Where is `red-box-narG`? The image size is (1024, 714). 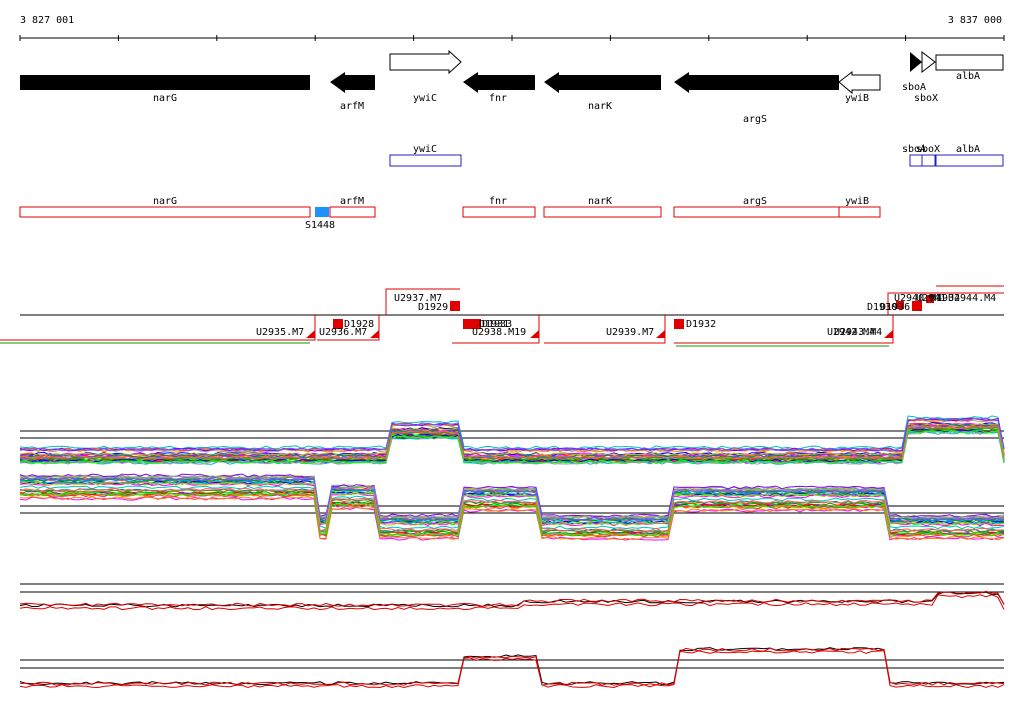
red-box-narG is located at coordinates (165, 212).